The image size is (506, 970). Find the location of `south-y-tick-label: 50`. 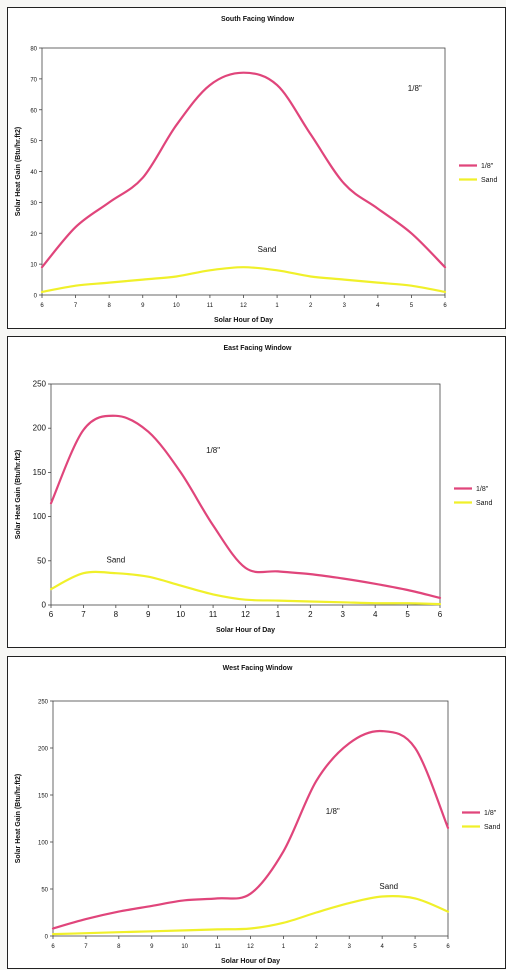

south-y-tick-label: 50 is located at coordinates (33, 142).